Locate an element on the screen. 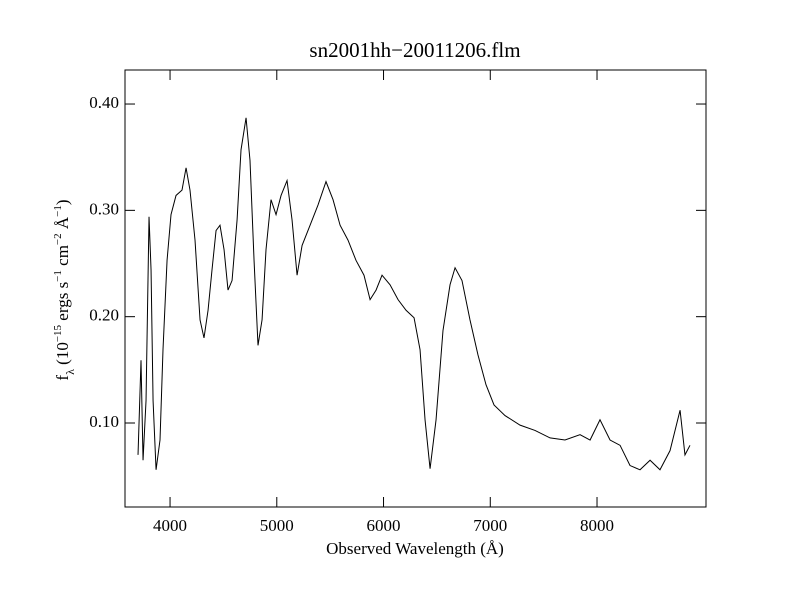 The width and height of the screenshot is (792, 612). y-tick-label: 0.30 is located at coordinates (104, 208).